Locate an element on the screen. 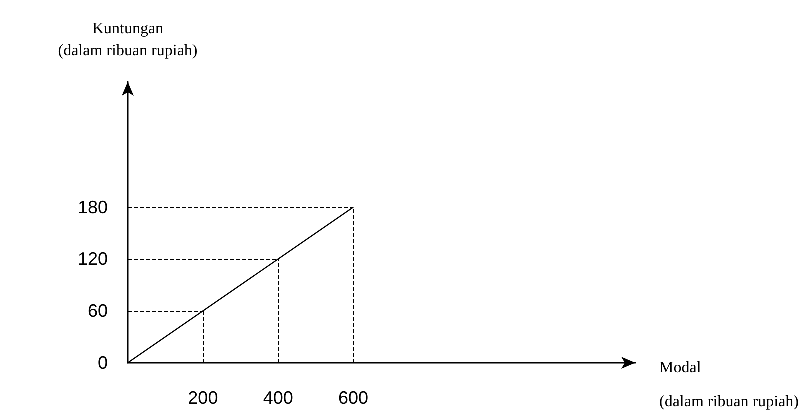 This screenshot has width=802, height=419. y-tick-label: 60 is located at coordinates (98, 311).